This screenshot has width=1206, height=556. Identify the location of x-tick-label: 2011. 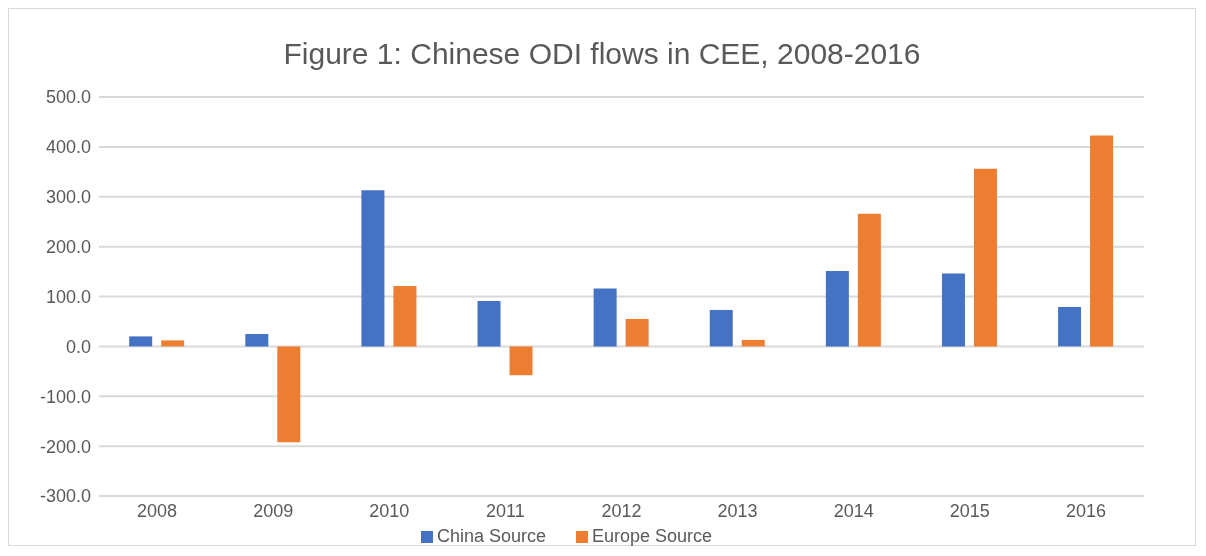
(505, 510).